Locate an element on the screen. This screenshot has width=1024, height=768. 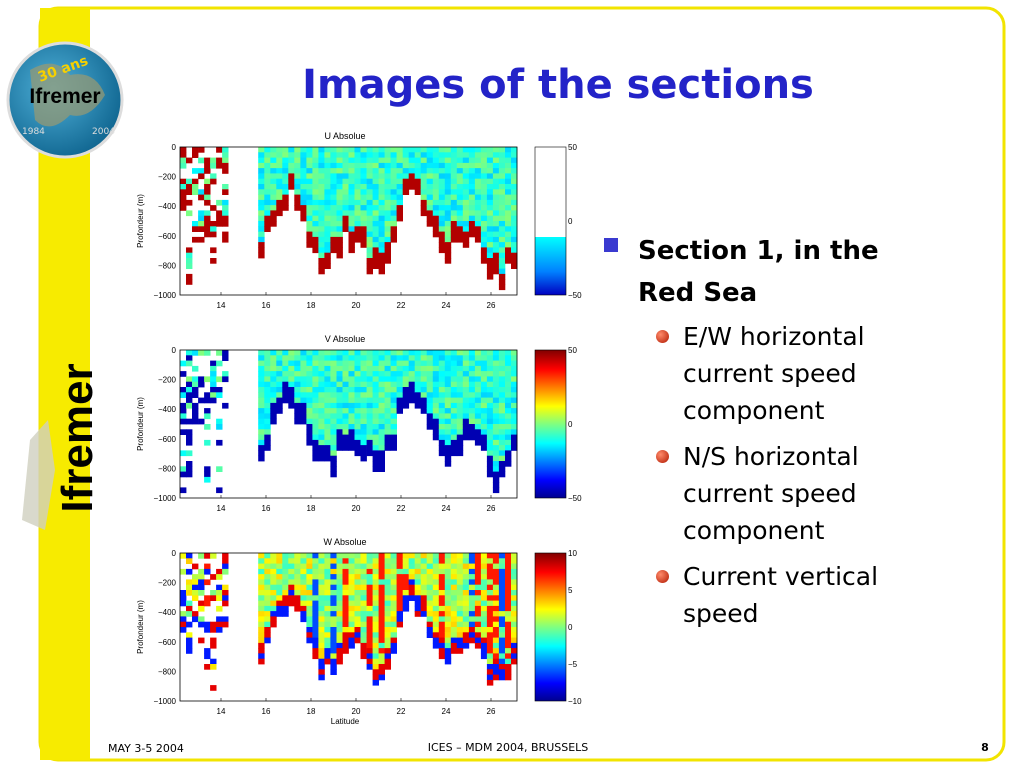
plot-title: V Absolue is located at coordinates (345, 339).